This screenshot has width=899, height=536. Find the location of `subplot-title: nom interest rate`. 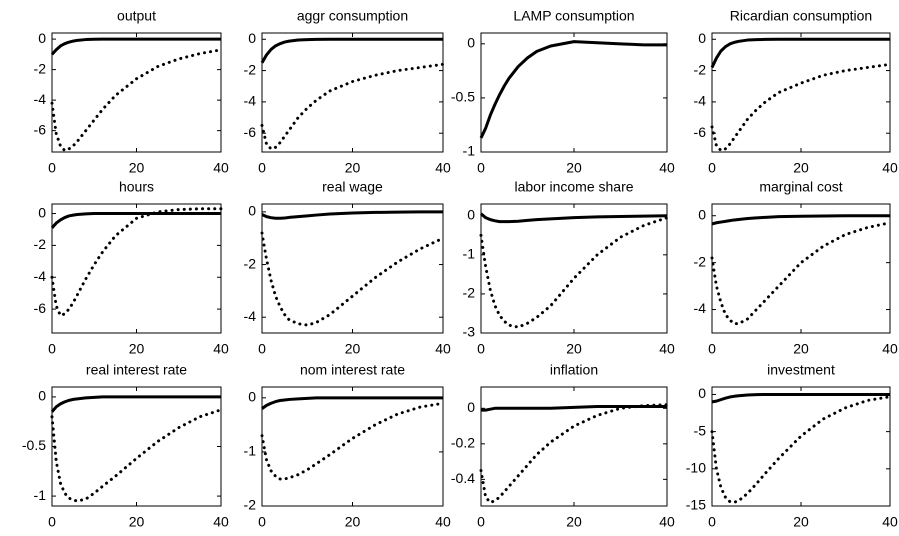

subplot-title: nom interest rate is located at coordinates (352, 370).